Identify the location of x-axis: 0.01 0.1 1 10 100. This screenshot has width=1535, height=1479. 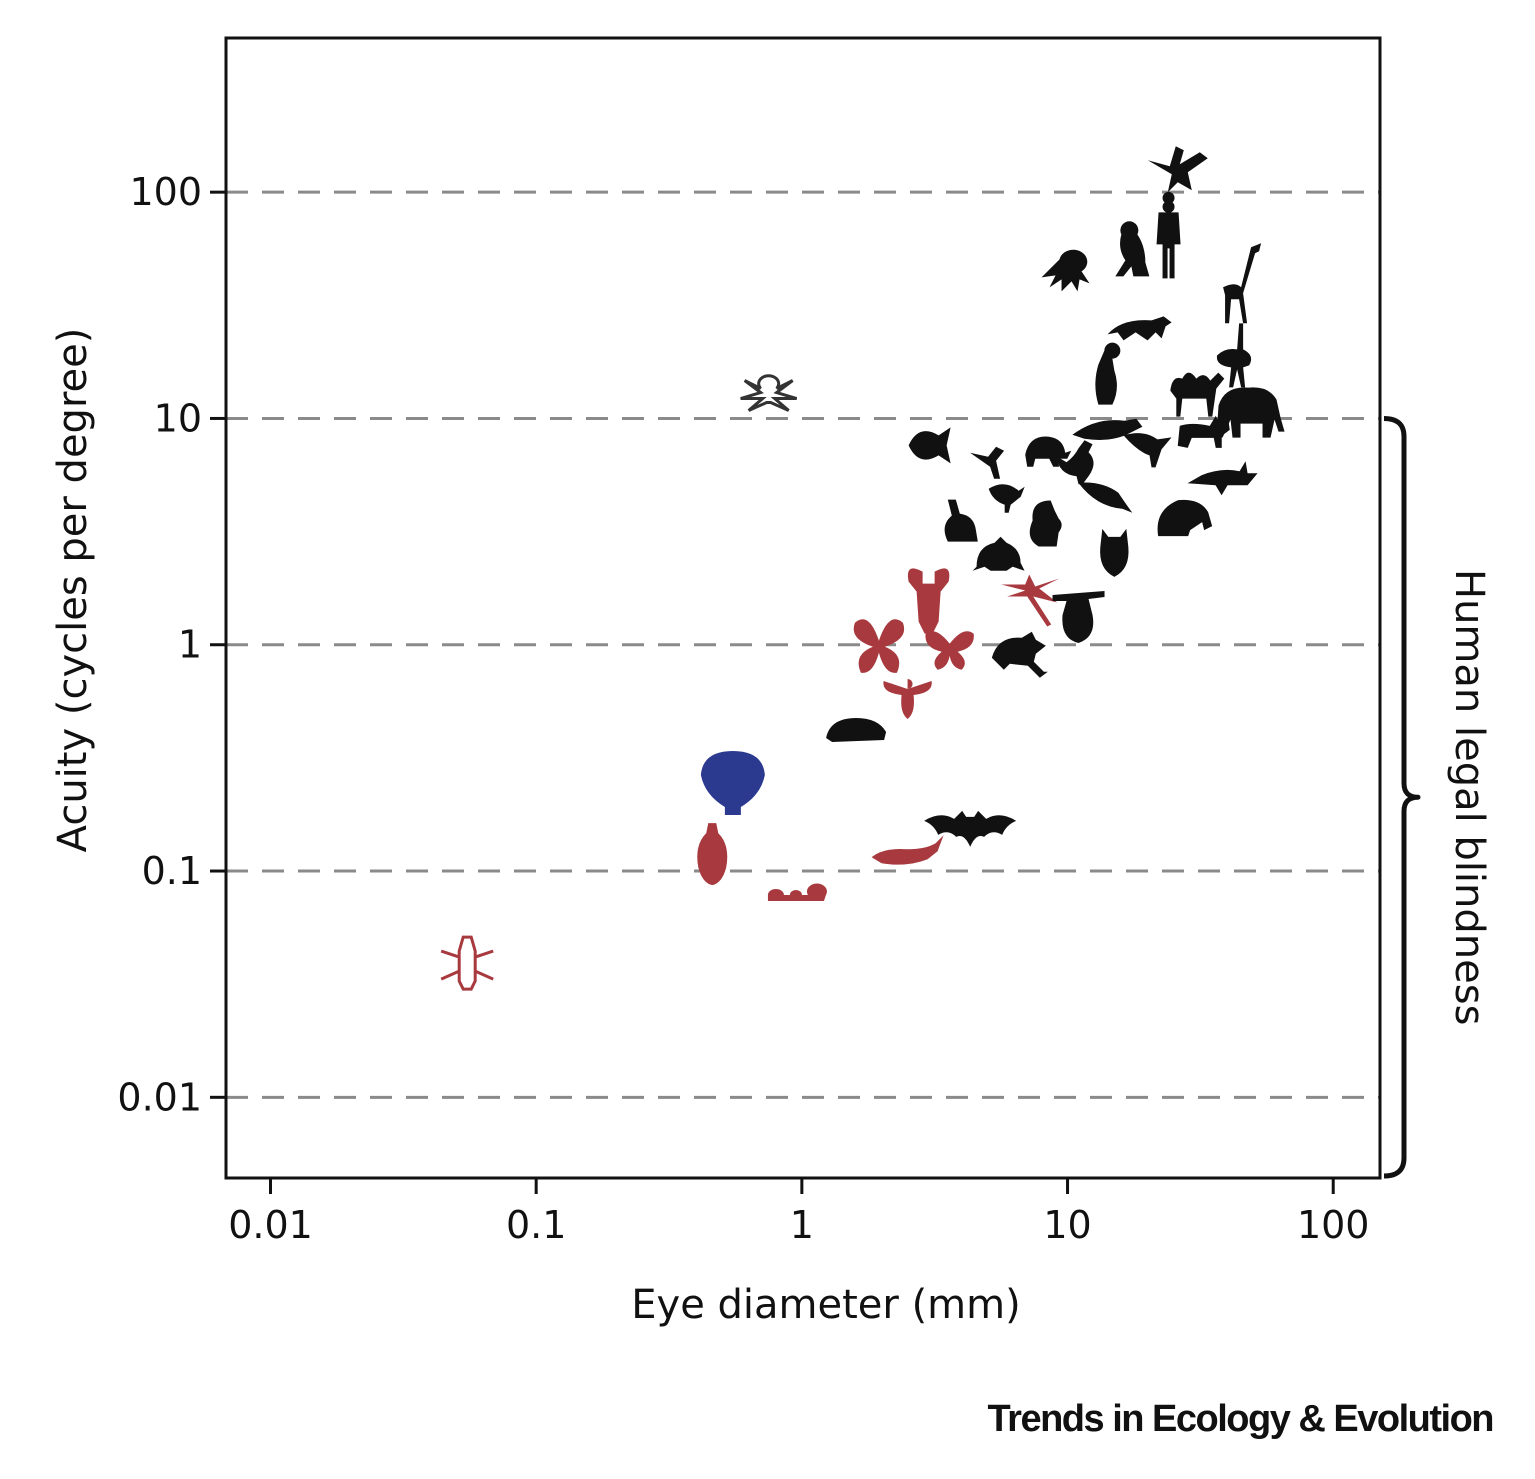
(798, 1212).